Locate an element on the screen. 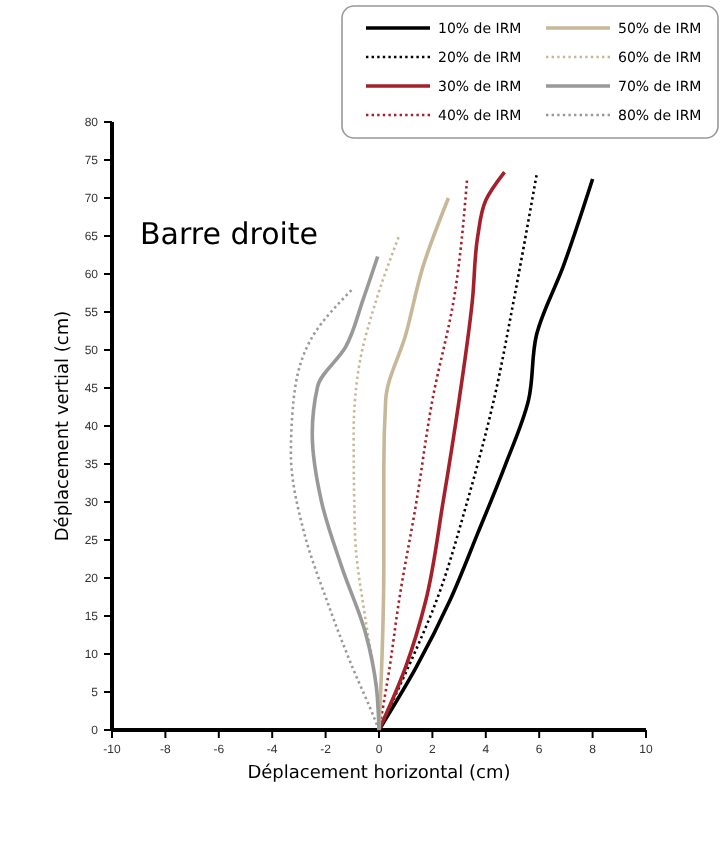 The width and height of the screenshot is (728, 856). y-axis-title: Déplacement vertial (cm) is located at coordinates (63, 426).